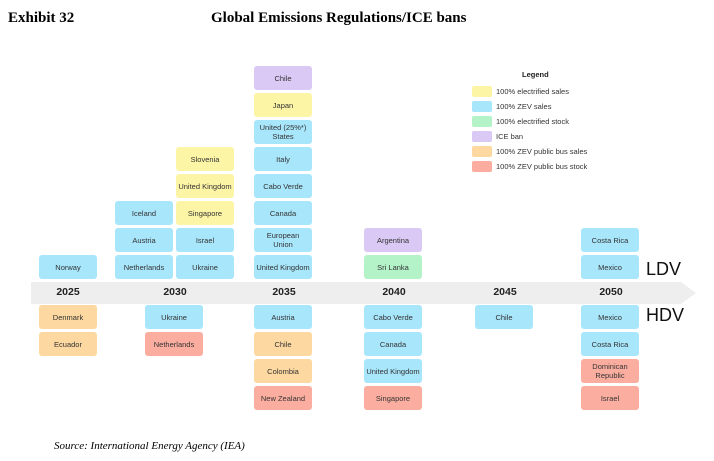  Describe the element at coordinates (532, 91) in the screenshot. I see `legend-label: 100% electrified sales` at that location.